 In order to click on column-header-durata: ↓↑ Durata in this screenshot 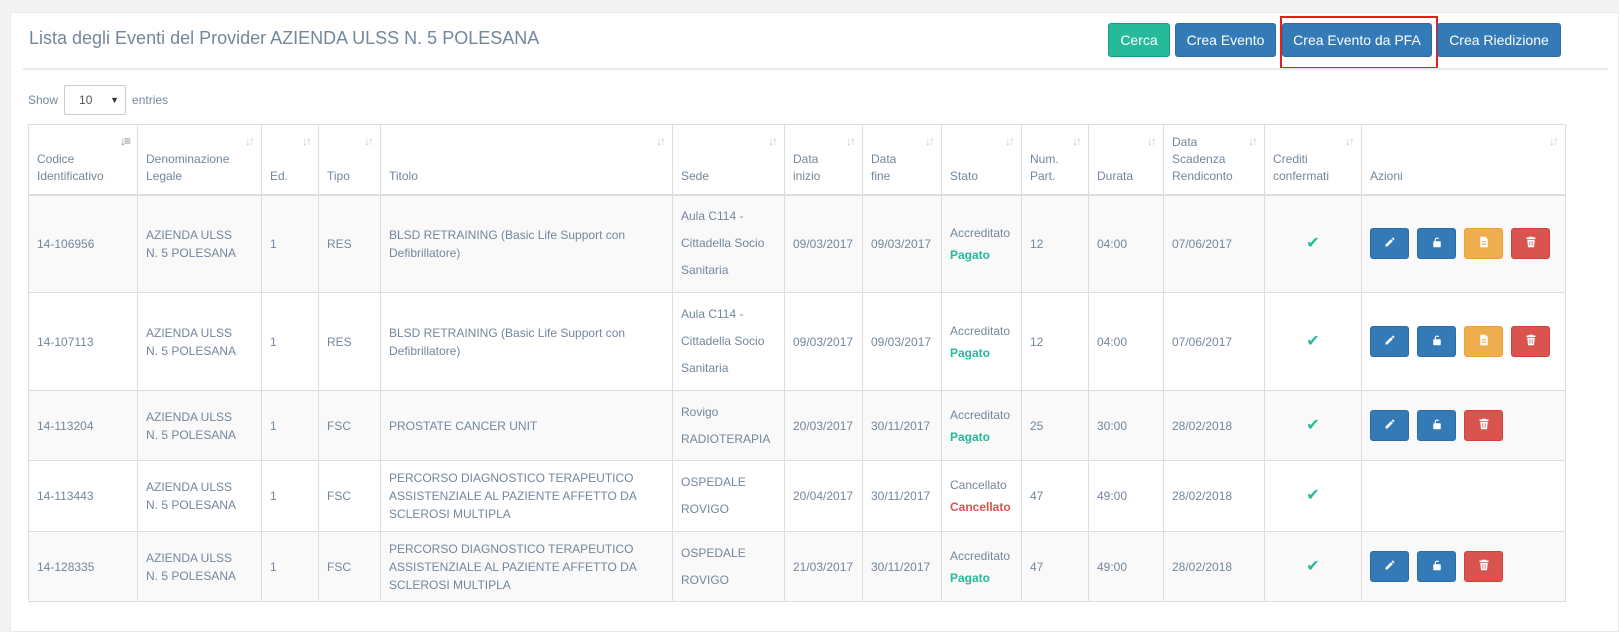, I will do `click(1126, 160)`.